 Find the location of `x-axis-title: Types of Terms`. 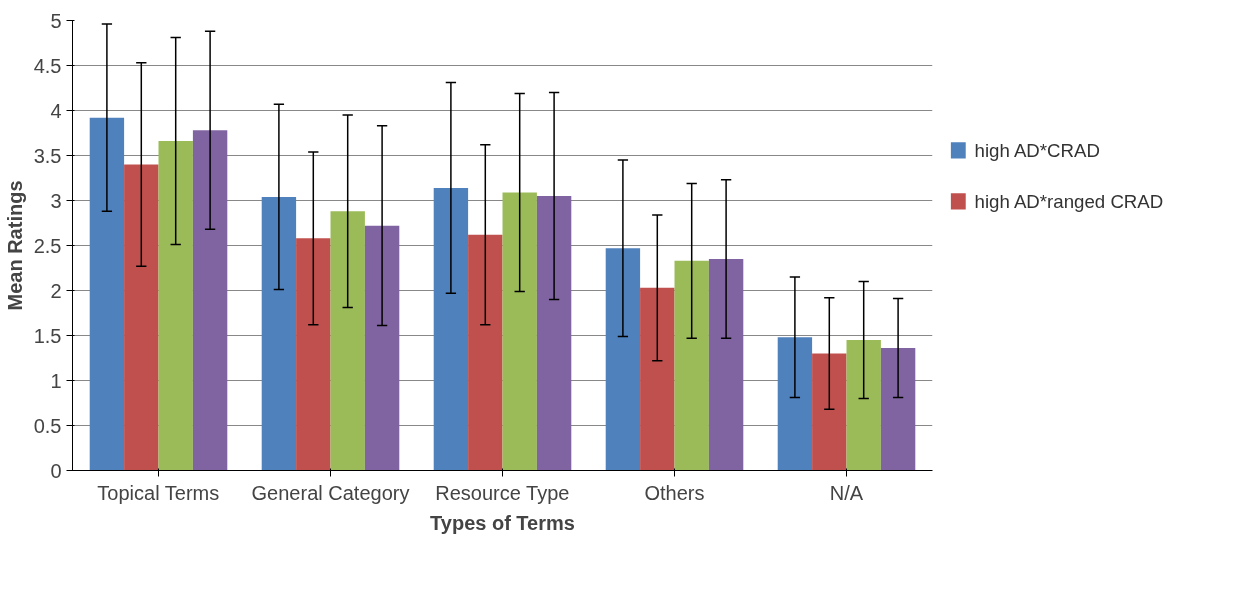

x-axis-title: Types of Terms is located at coordinates (502, 522).